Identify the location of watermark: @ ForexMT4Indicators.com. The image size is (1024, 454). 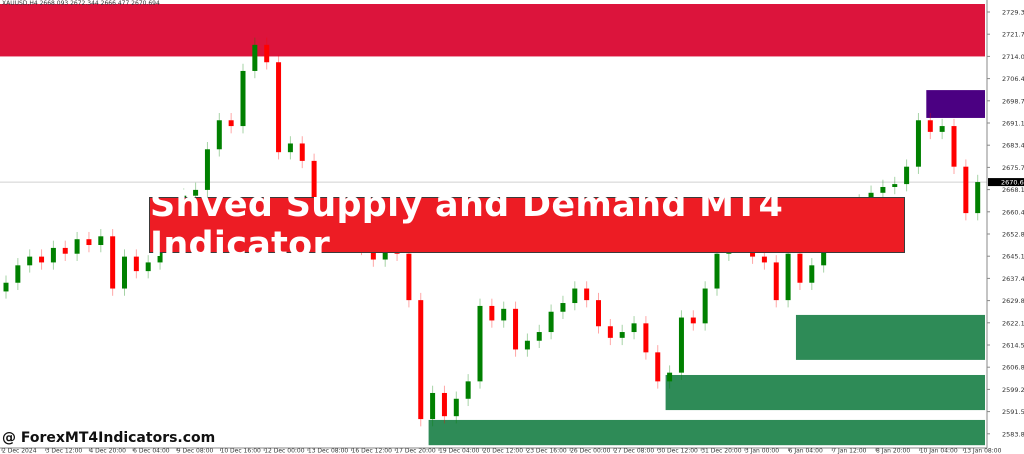
(109, 438).